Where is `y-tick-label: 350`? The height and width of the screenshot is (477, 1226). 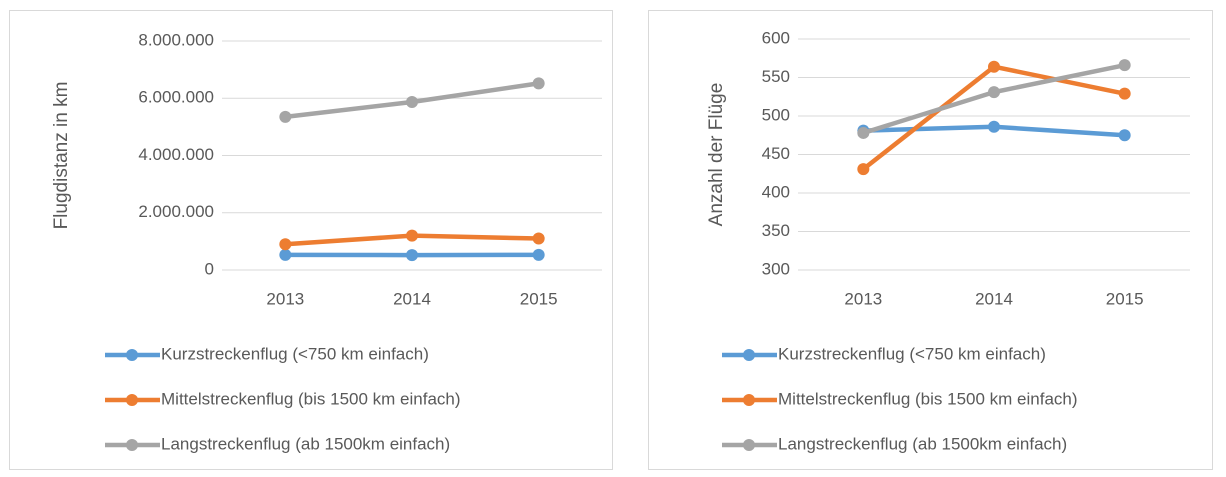 y-tick-label: 350 is located at coordinates (776, 230).